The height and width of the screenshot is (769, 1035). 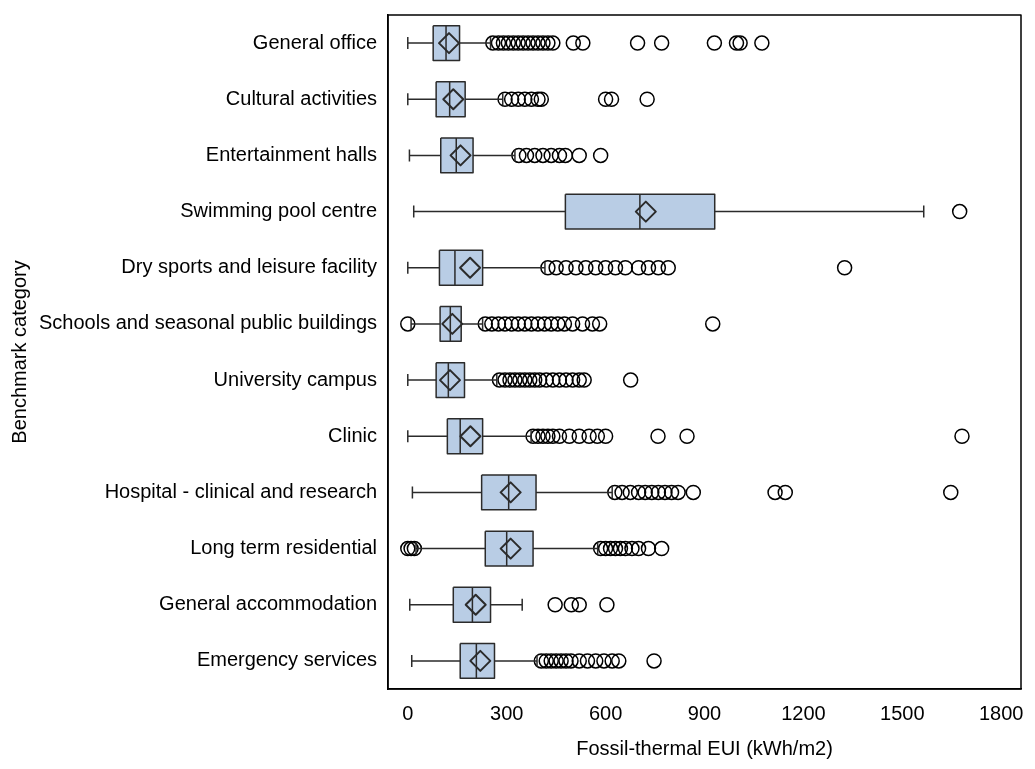 What do you see at coordinates (704, 712) in the screenshot?
I see `x-tick-label: 900` at bounding box center [704, 712].